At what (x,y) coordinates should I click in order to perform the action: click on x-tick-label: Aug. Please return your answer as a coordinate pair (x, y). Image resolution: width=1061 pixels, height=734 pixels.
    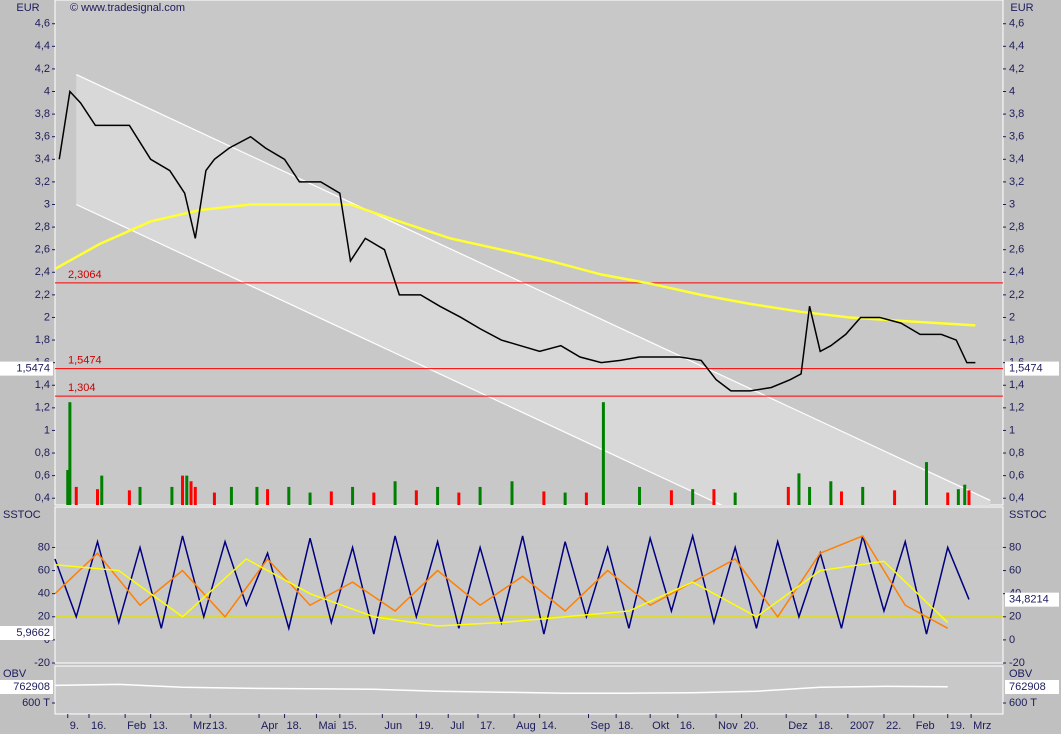
    Looking at the image, I should click on (526, 726).